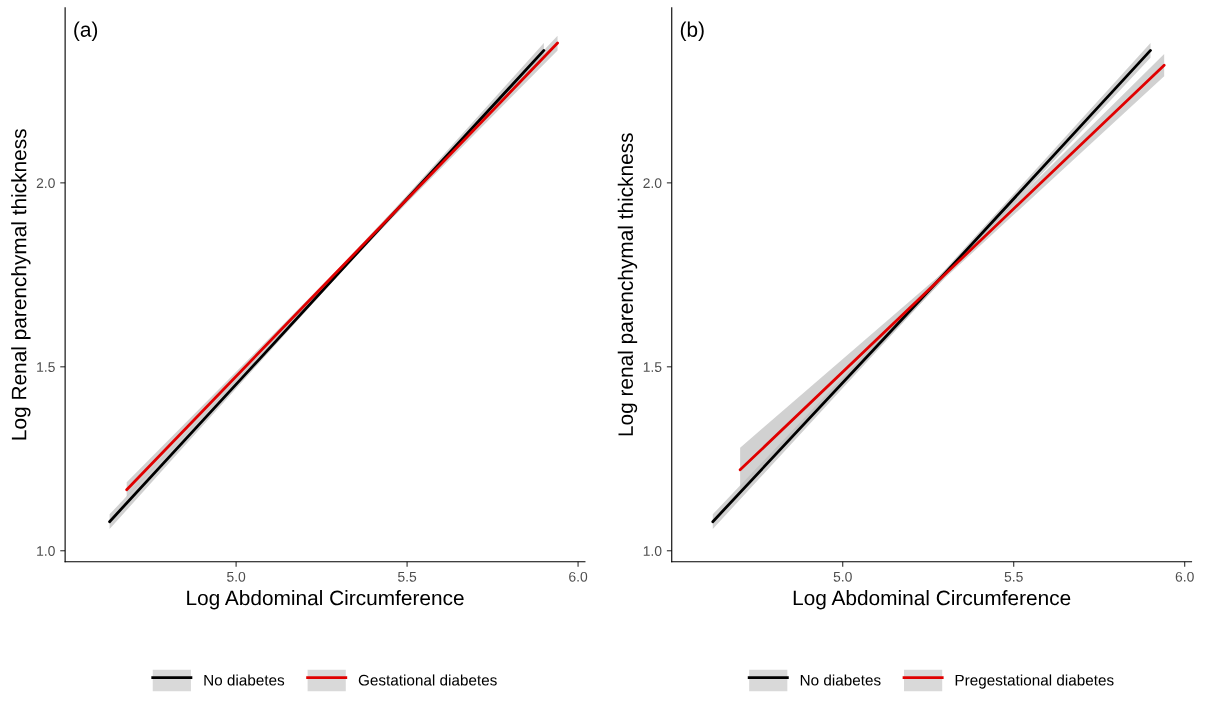 This screenshot has width=1206, height=704. What do you see at coordinates (692, 31) in the screenshot?
I see `annotation: (b)` at bounding box center [692, 31].